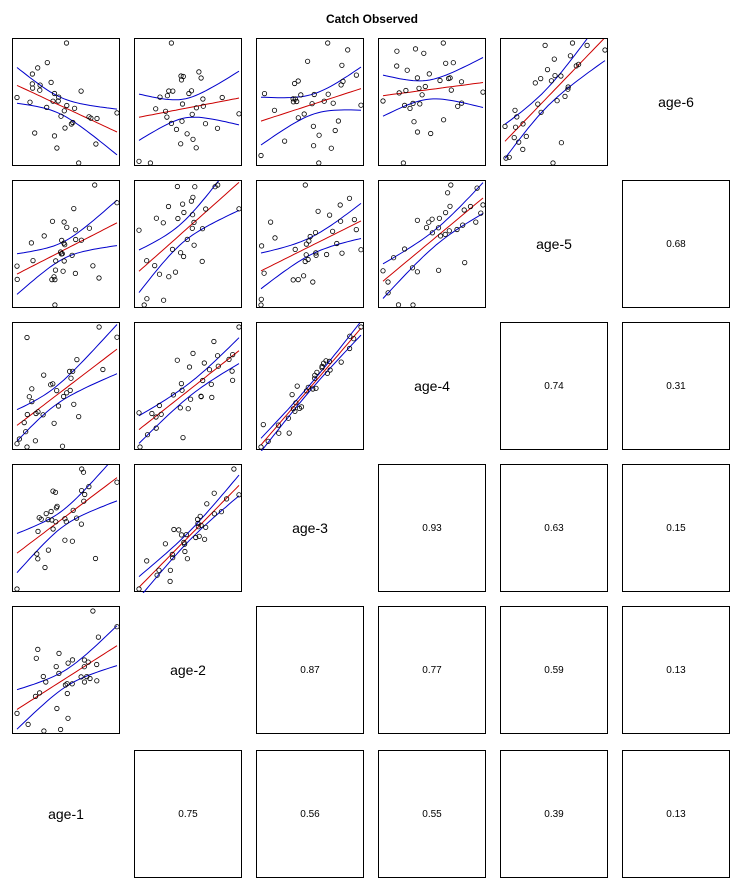 The height and width of the screenshot is (893, 744). Describe the element at coordinates (554, 670) in the screenshot. I see `correlation-value: 0.59` at that location.